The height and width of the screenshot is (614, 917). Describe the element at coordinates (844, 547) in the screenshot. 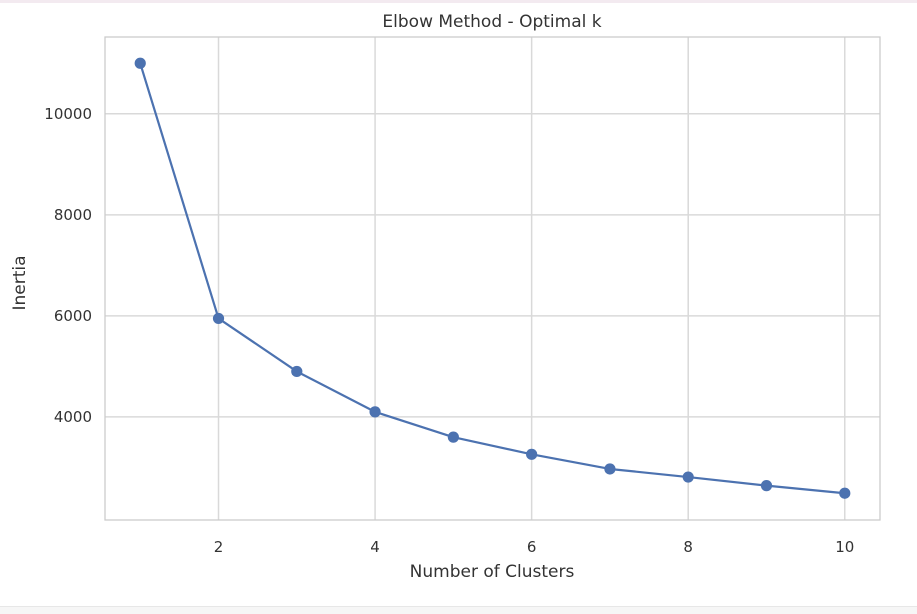

I see `x-tick-label: 10` at that location.